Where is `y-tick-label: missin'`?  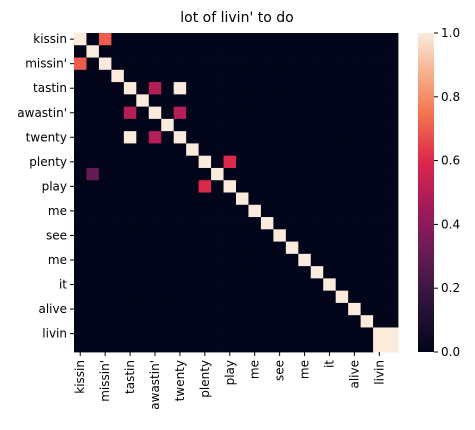
y-tick-label: missin' is located at coordinates (46, 64).